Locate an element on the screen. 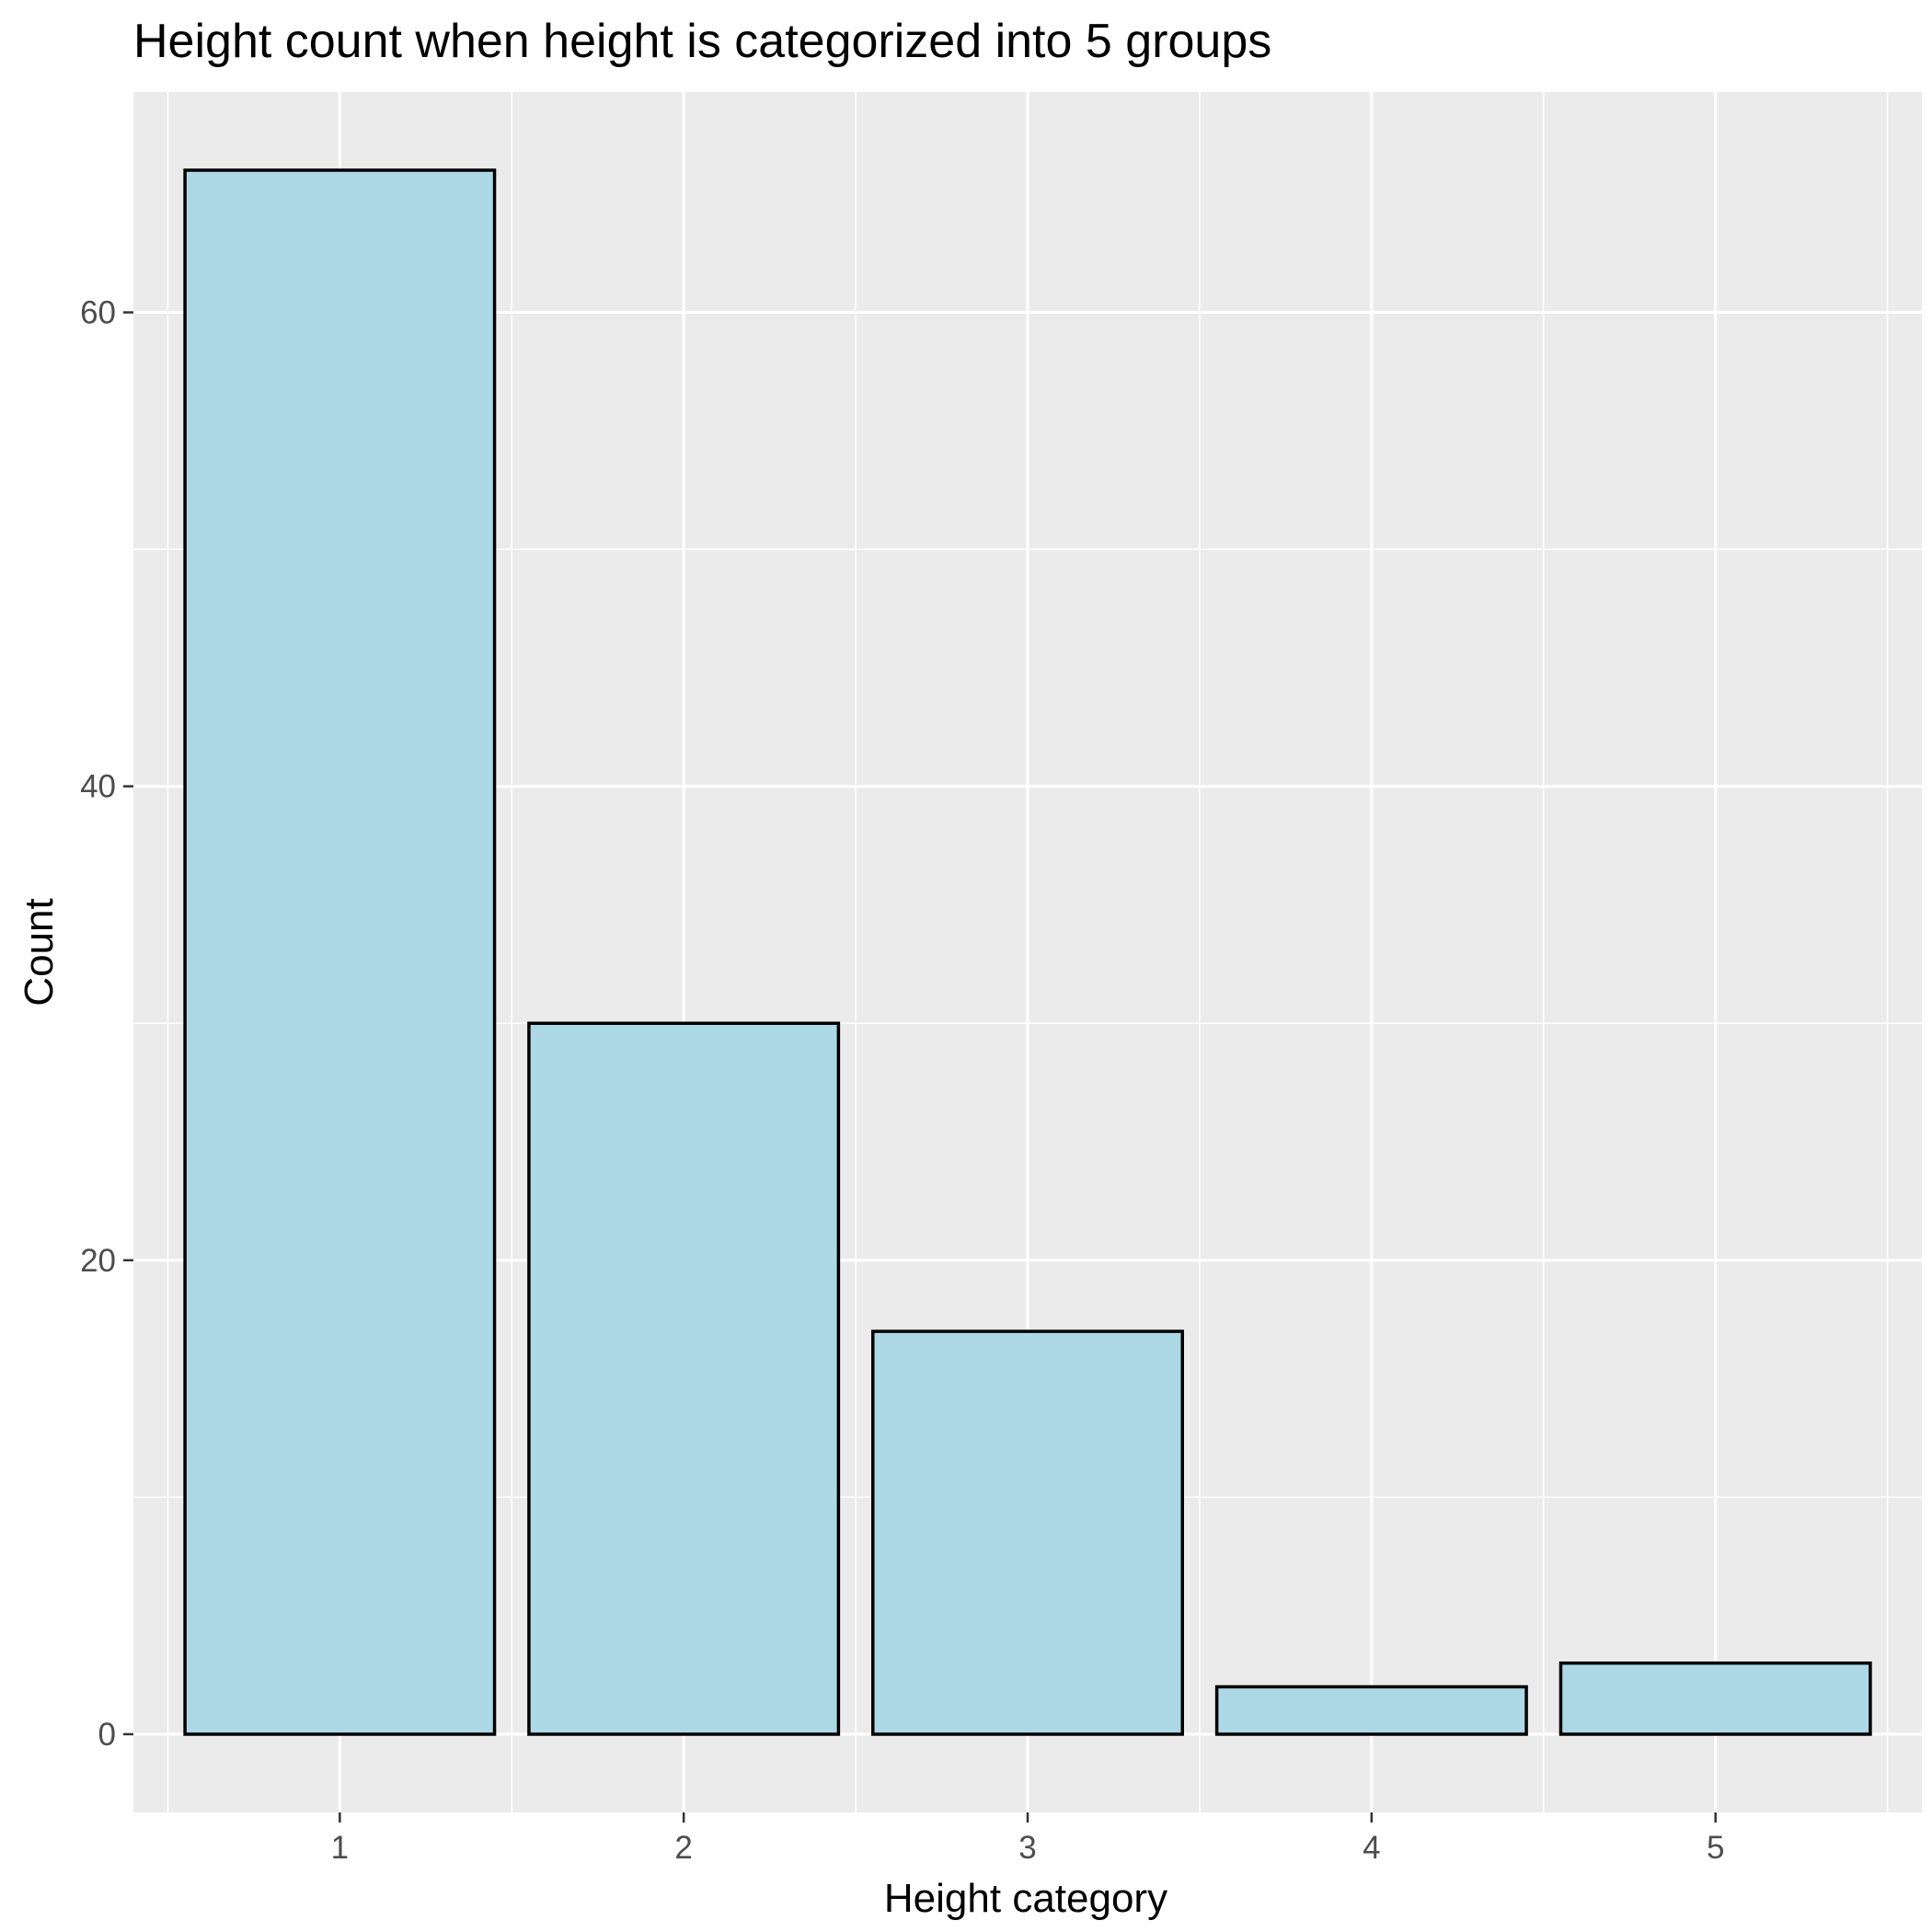 The width and height of the screenshot is (1932, 1932). y-tick-label: 40 is located at coordinates (98, 787).